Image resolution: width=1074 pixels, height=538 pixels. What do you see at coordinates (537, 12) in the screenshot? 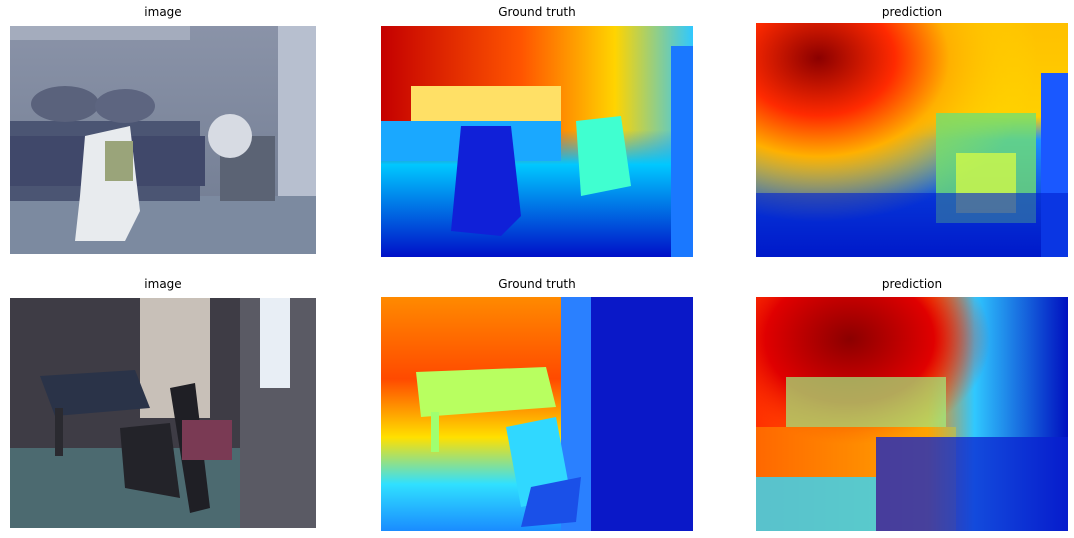
I see `row1-ground-truth-title: Ground truth` at bounding box center [537, 12].